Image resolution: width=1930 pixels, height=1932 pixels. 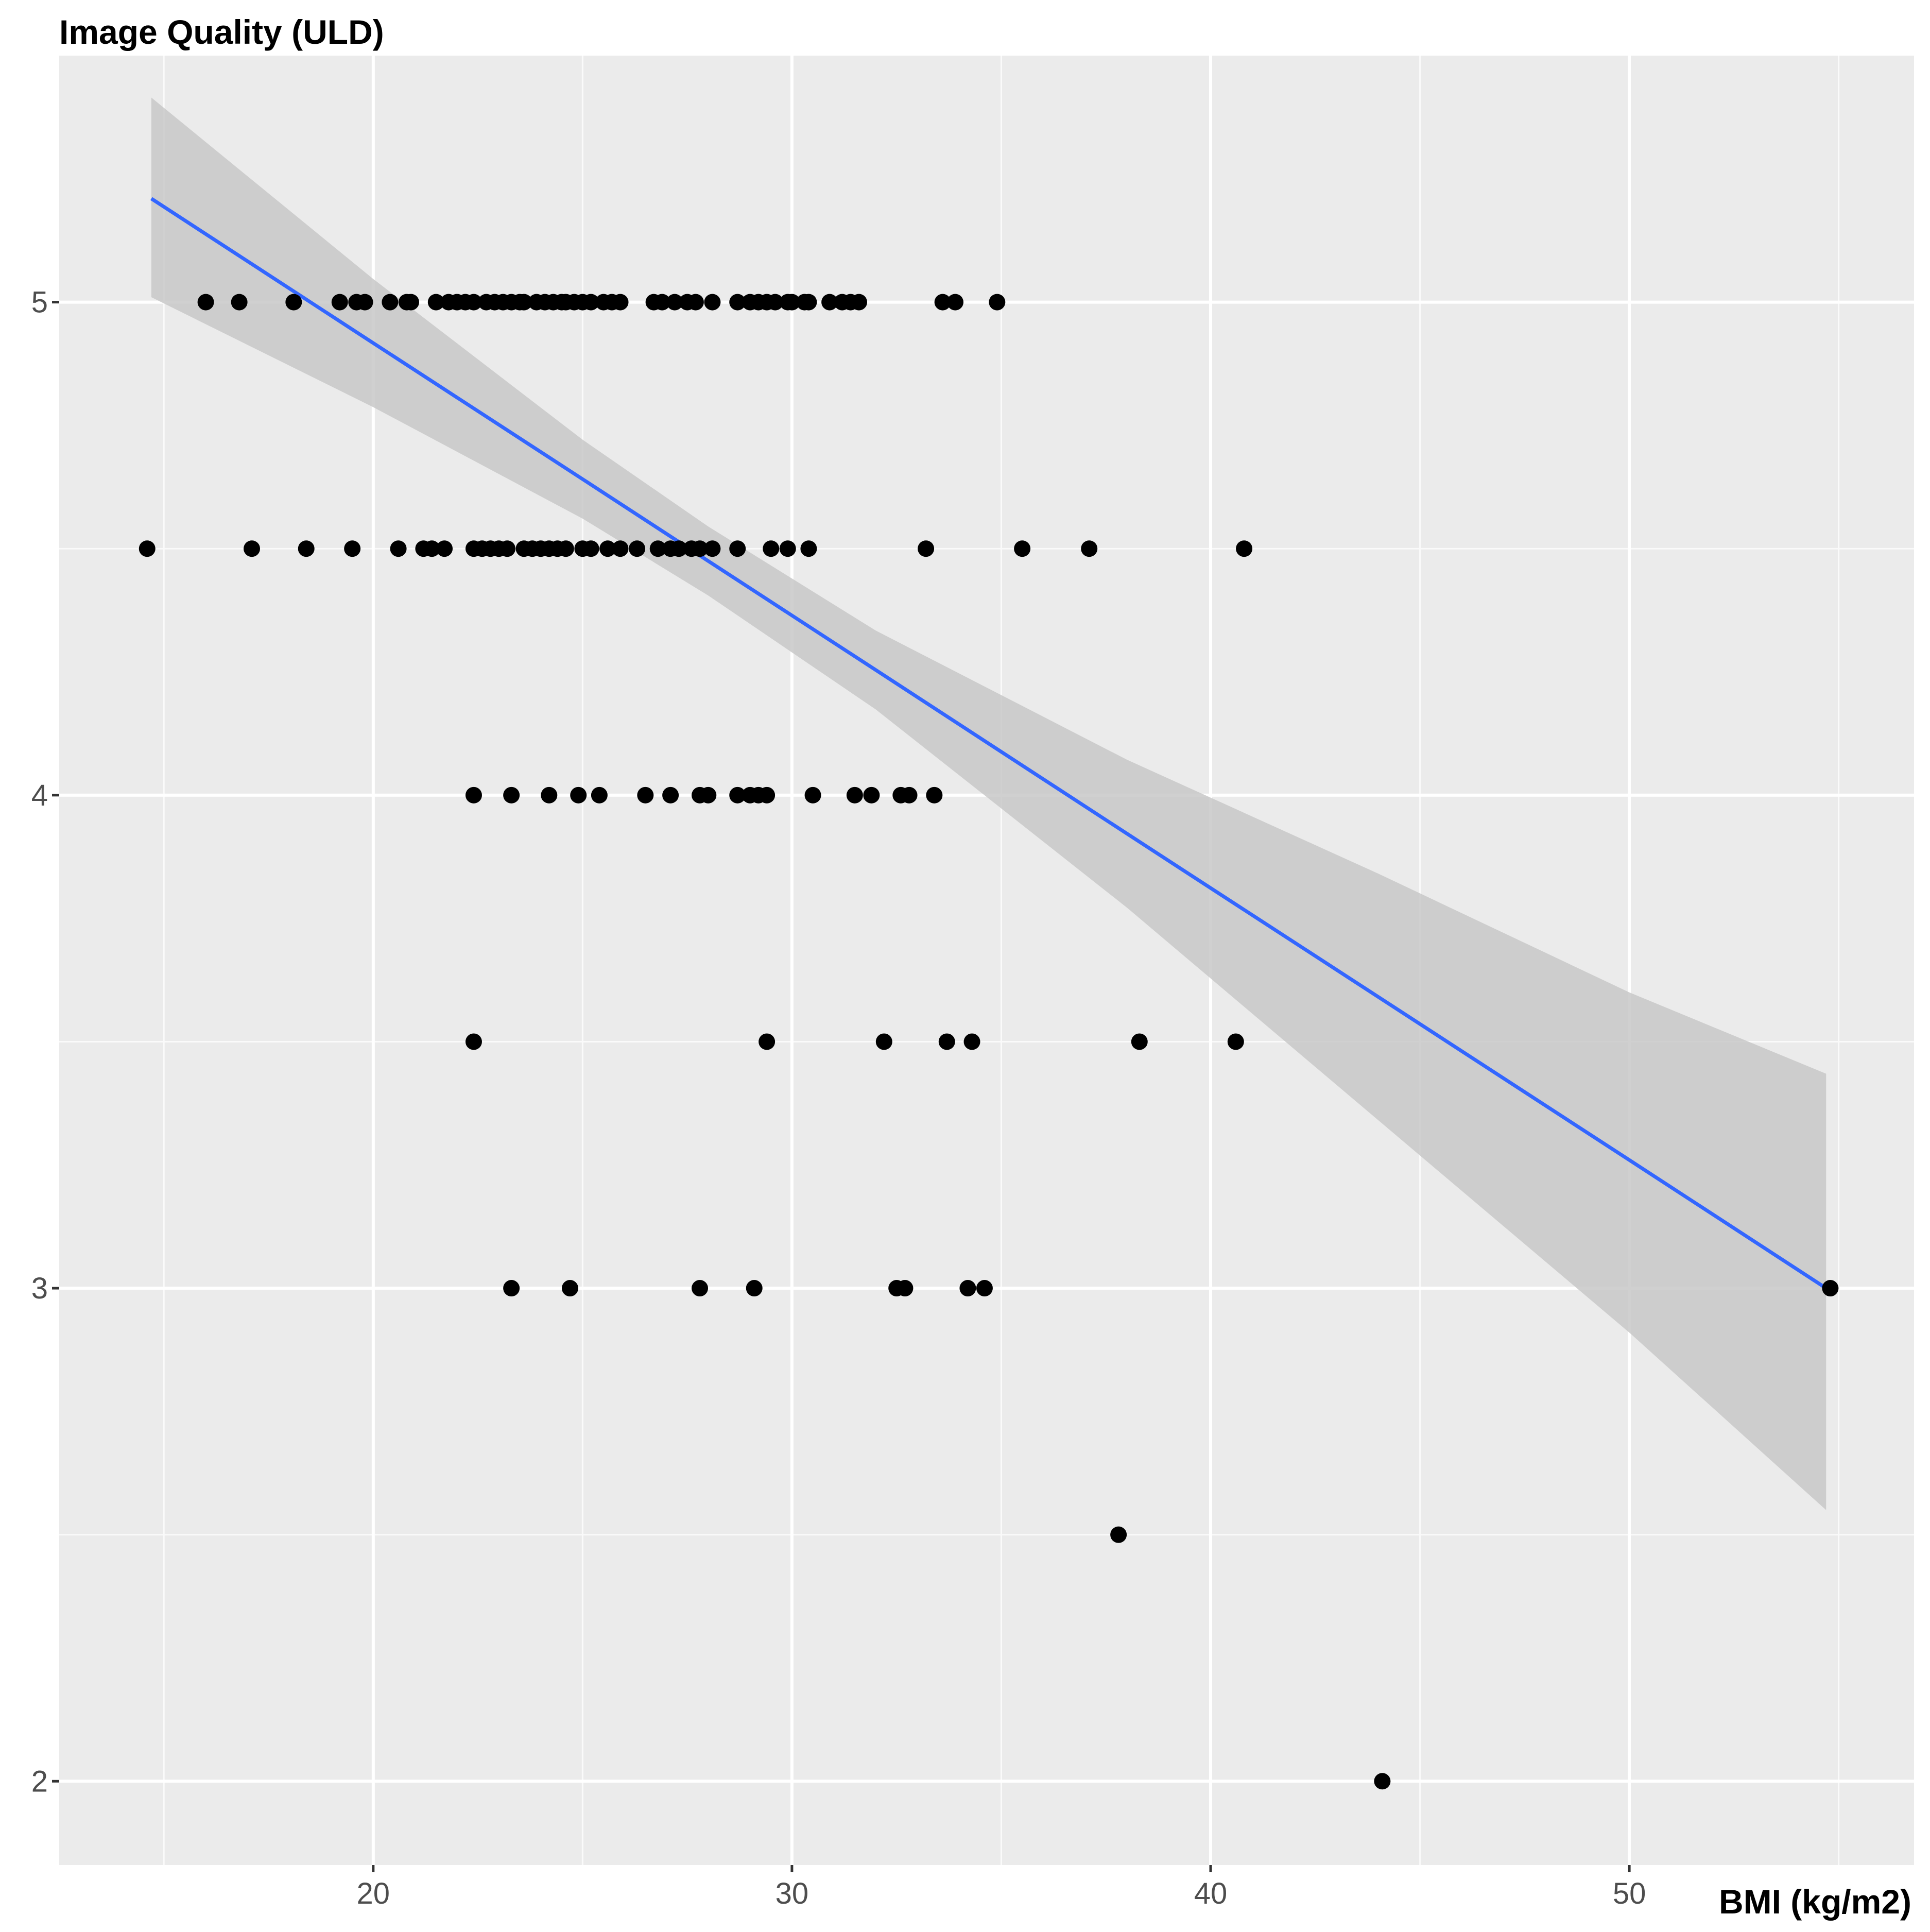 I want to click on x-tick-label: 20, so click(x=373, y=1893).